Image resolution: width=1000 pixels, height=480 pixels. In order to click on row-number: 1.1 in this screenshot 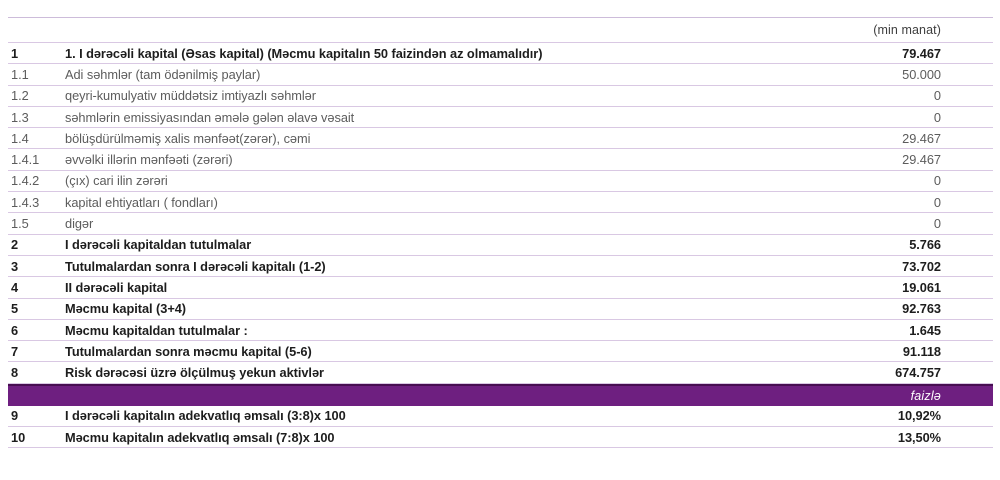, I will do `click(20, 74)`.